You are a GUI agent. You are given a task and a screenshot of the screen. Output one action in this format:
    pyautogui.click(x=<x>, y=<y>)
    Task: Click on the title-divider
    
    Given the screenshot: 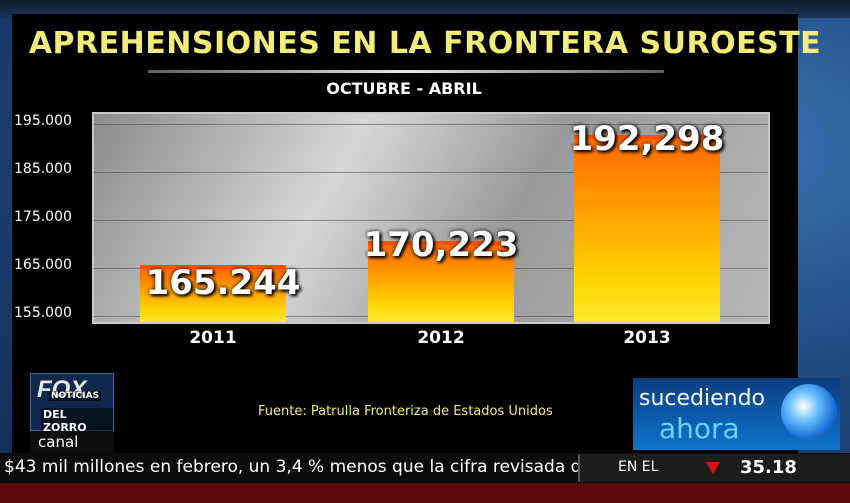 What is the action you would take?
    pyautogui.click(x=406, y=71)
    